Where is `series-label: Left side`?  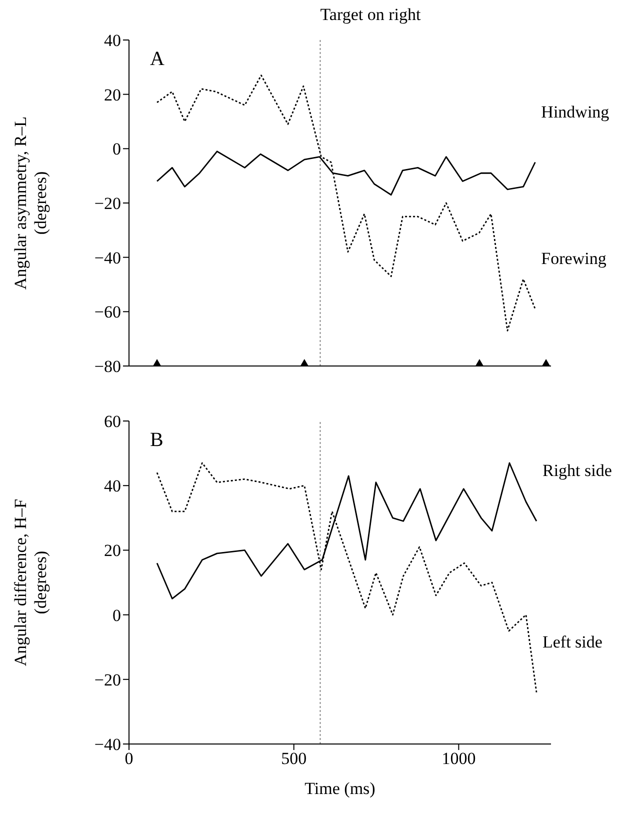 series-label: Left side is located at coordinates (572, 642).